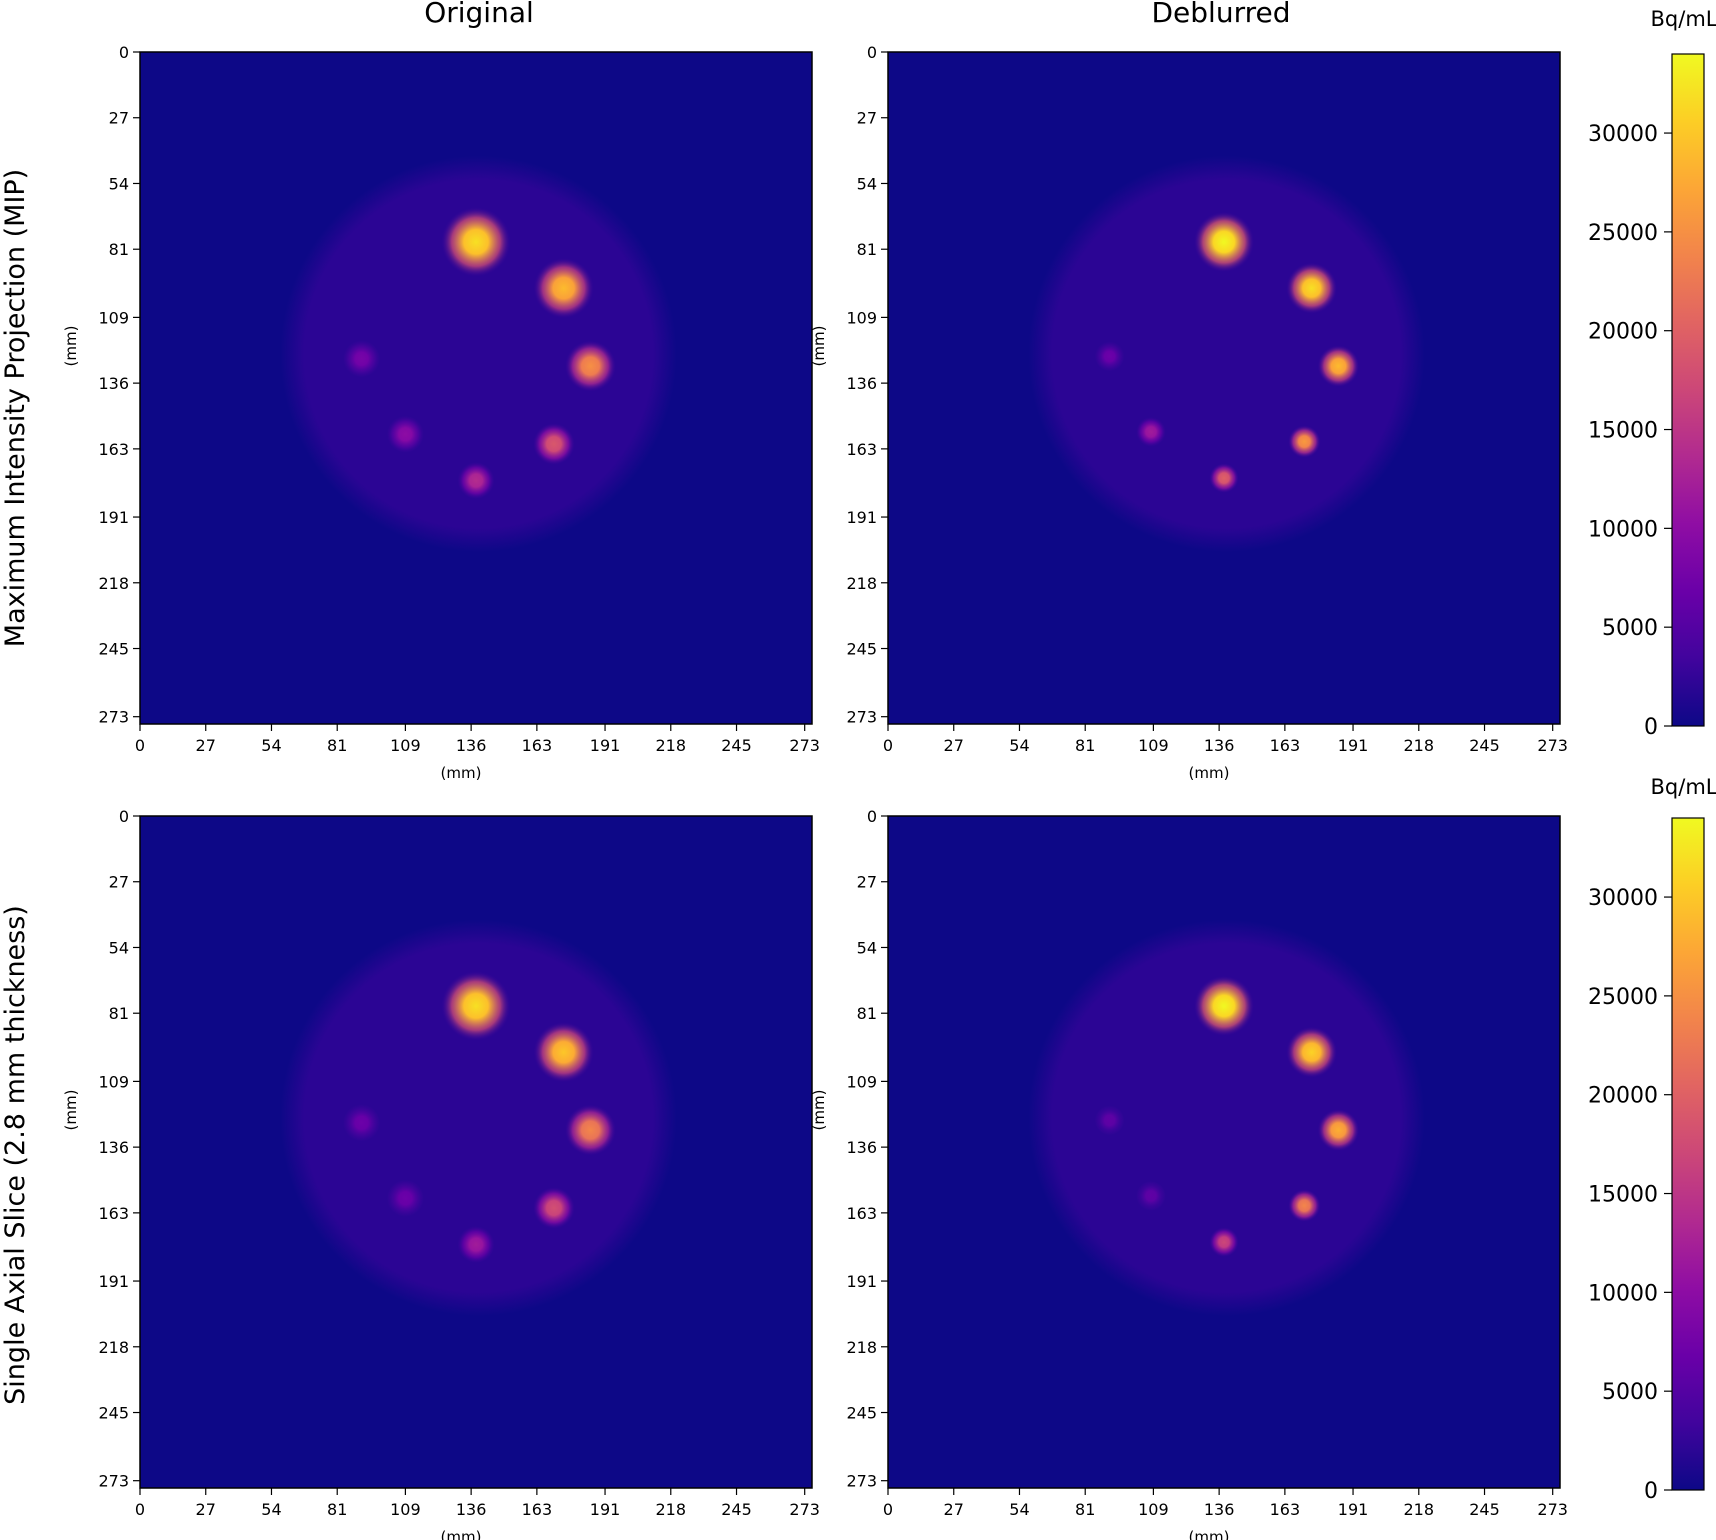  Describe the element at coordinates (861, 517) in the screenshot. I see `y-tick-label: 191` at that location.